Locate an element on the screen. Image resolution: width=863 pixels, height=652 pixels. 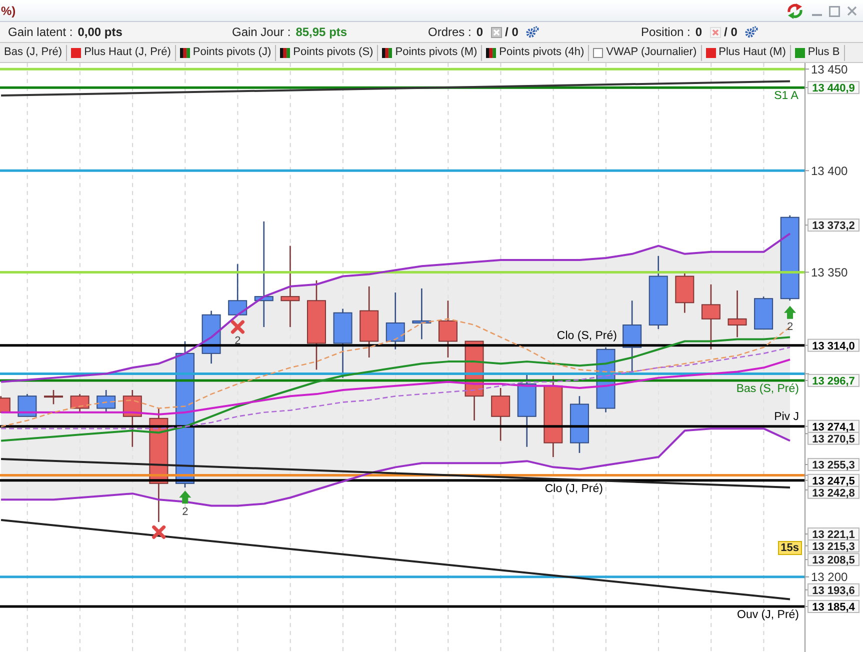
y2-tick-label: 13 193,6 is located at coordinates (833, 590).